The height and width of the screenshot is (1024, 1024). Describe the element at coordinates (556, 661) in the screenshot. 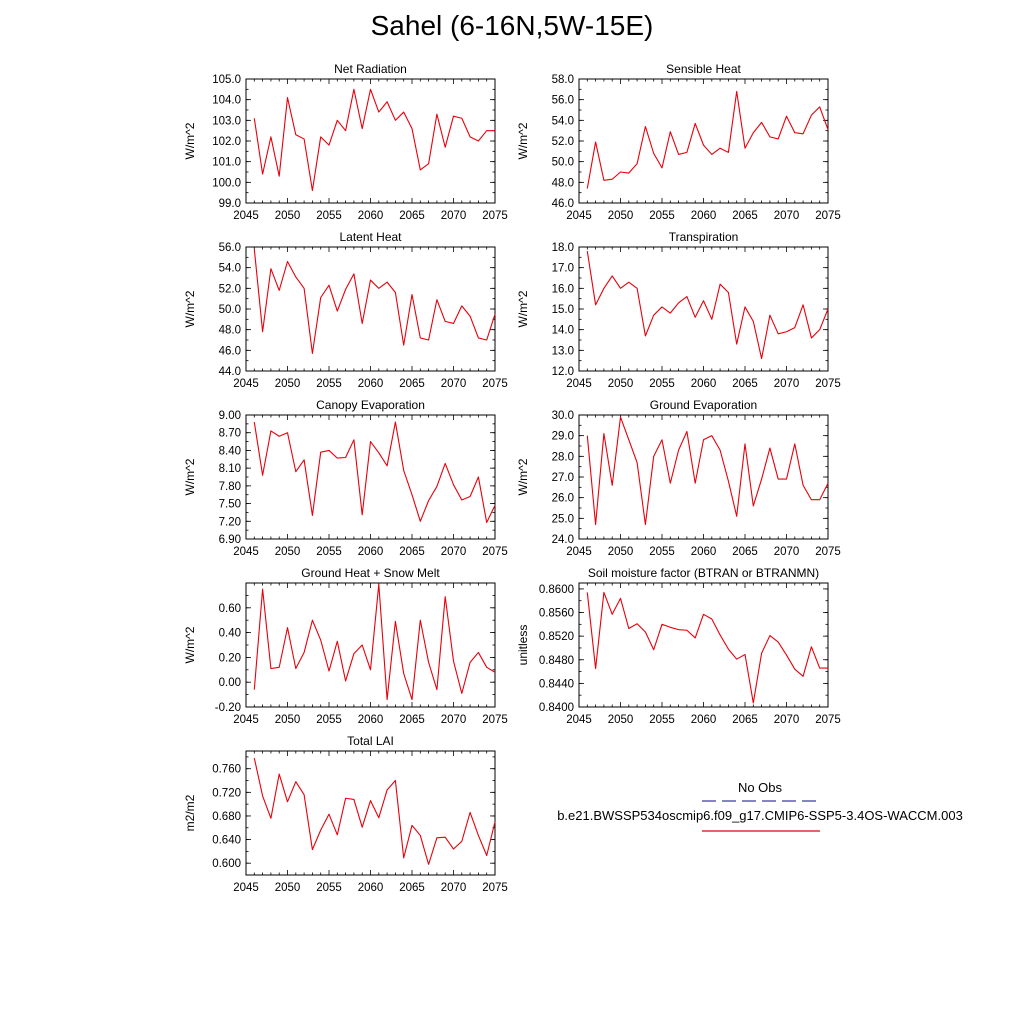

I see `y-tick-label: 0.8480` at that location.